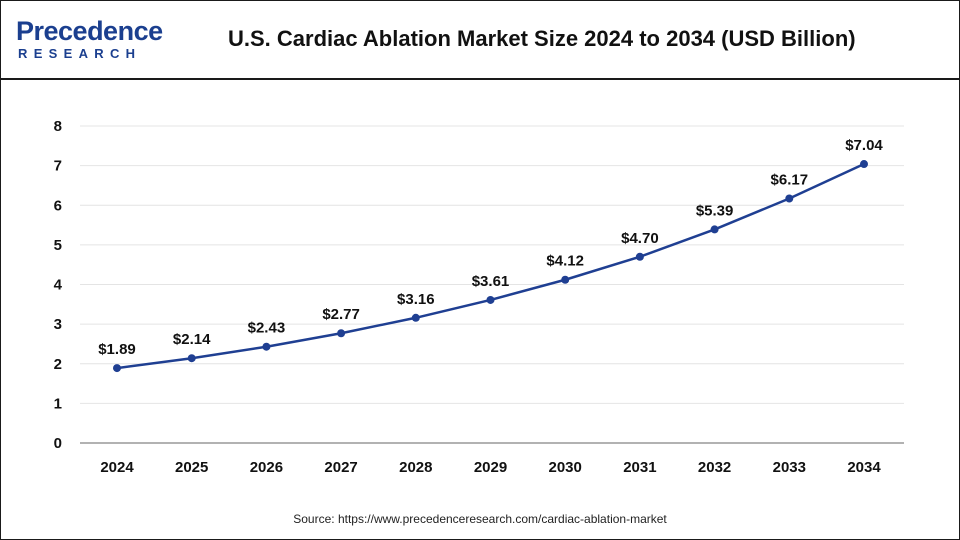 This screenshot has width=960, height=540. Describe the element at coordinates (58, 285) in the screenshot. I see `y-tick-label: 4` at that location.